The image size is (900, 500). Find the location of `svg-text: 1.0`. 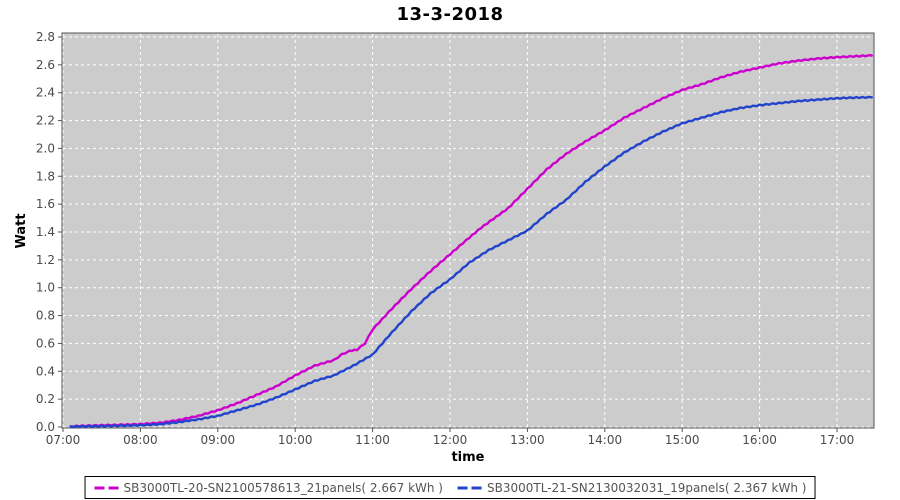

svg-text: 1.0 is located at coordinates (45, 288).